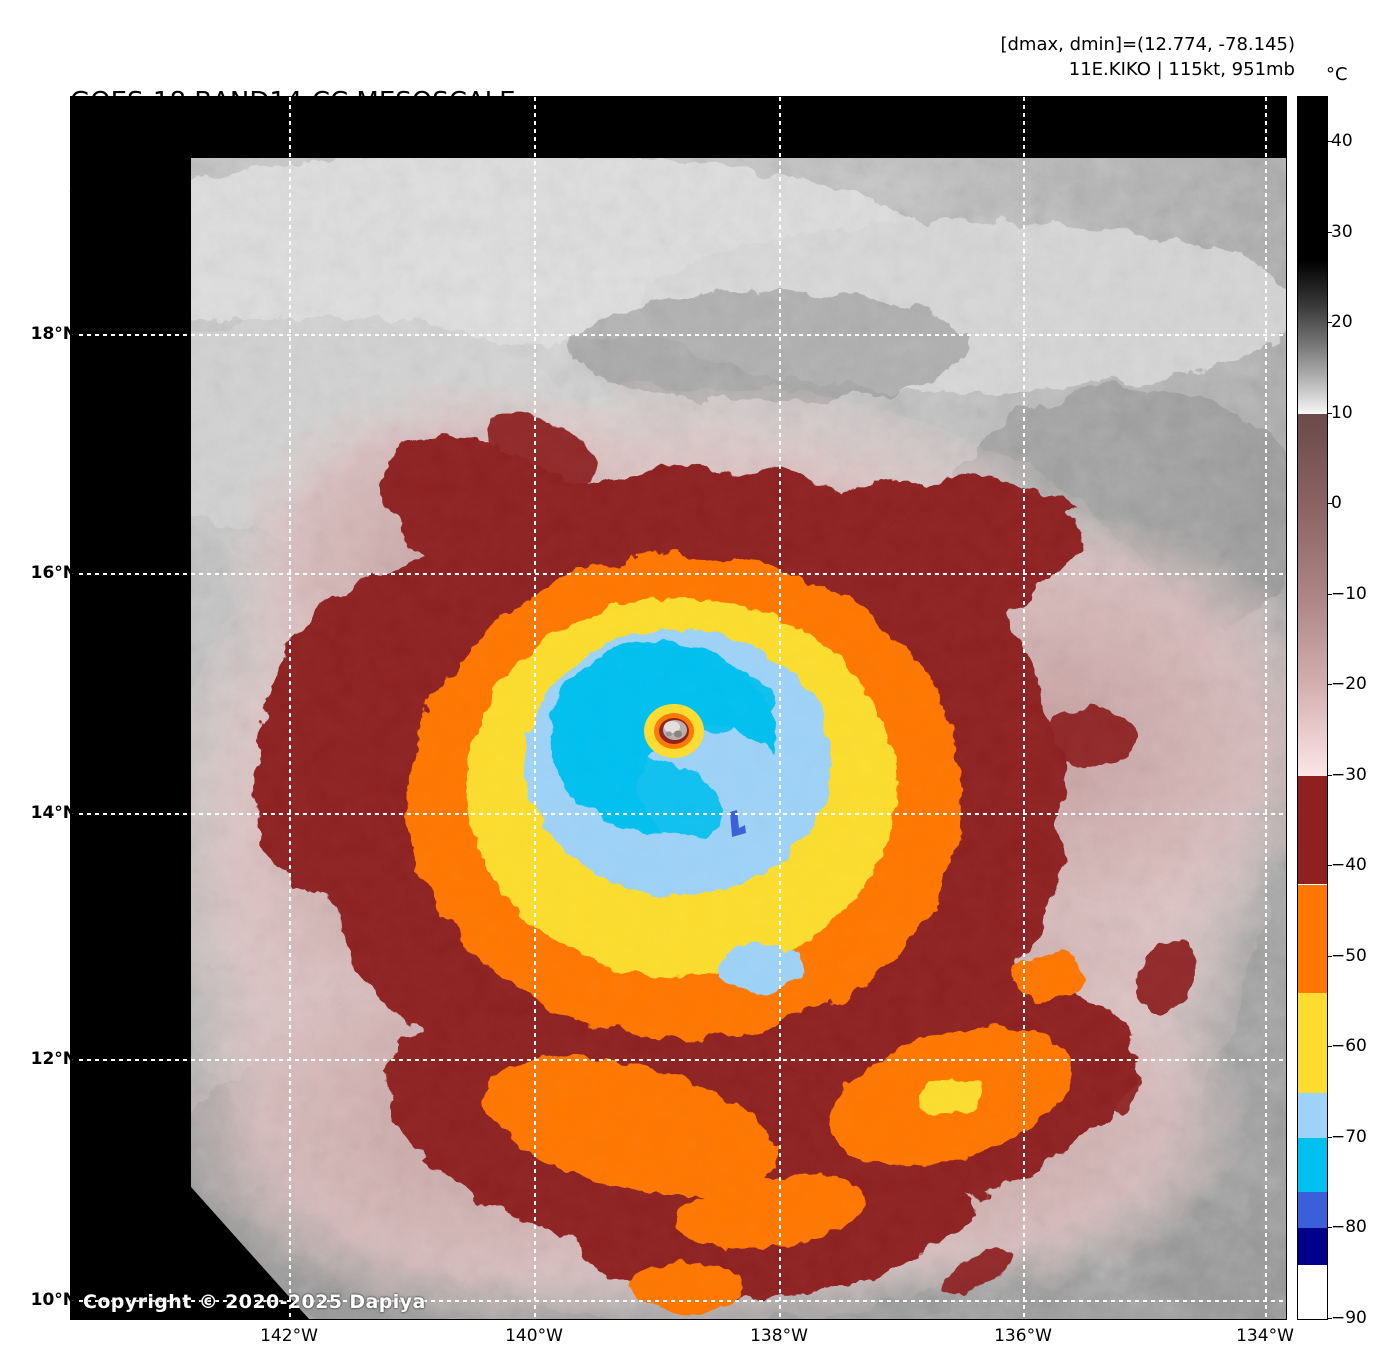  I want to click on colorbar-segment-grey-ramp, so click(1312, 336).